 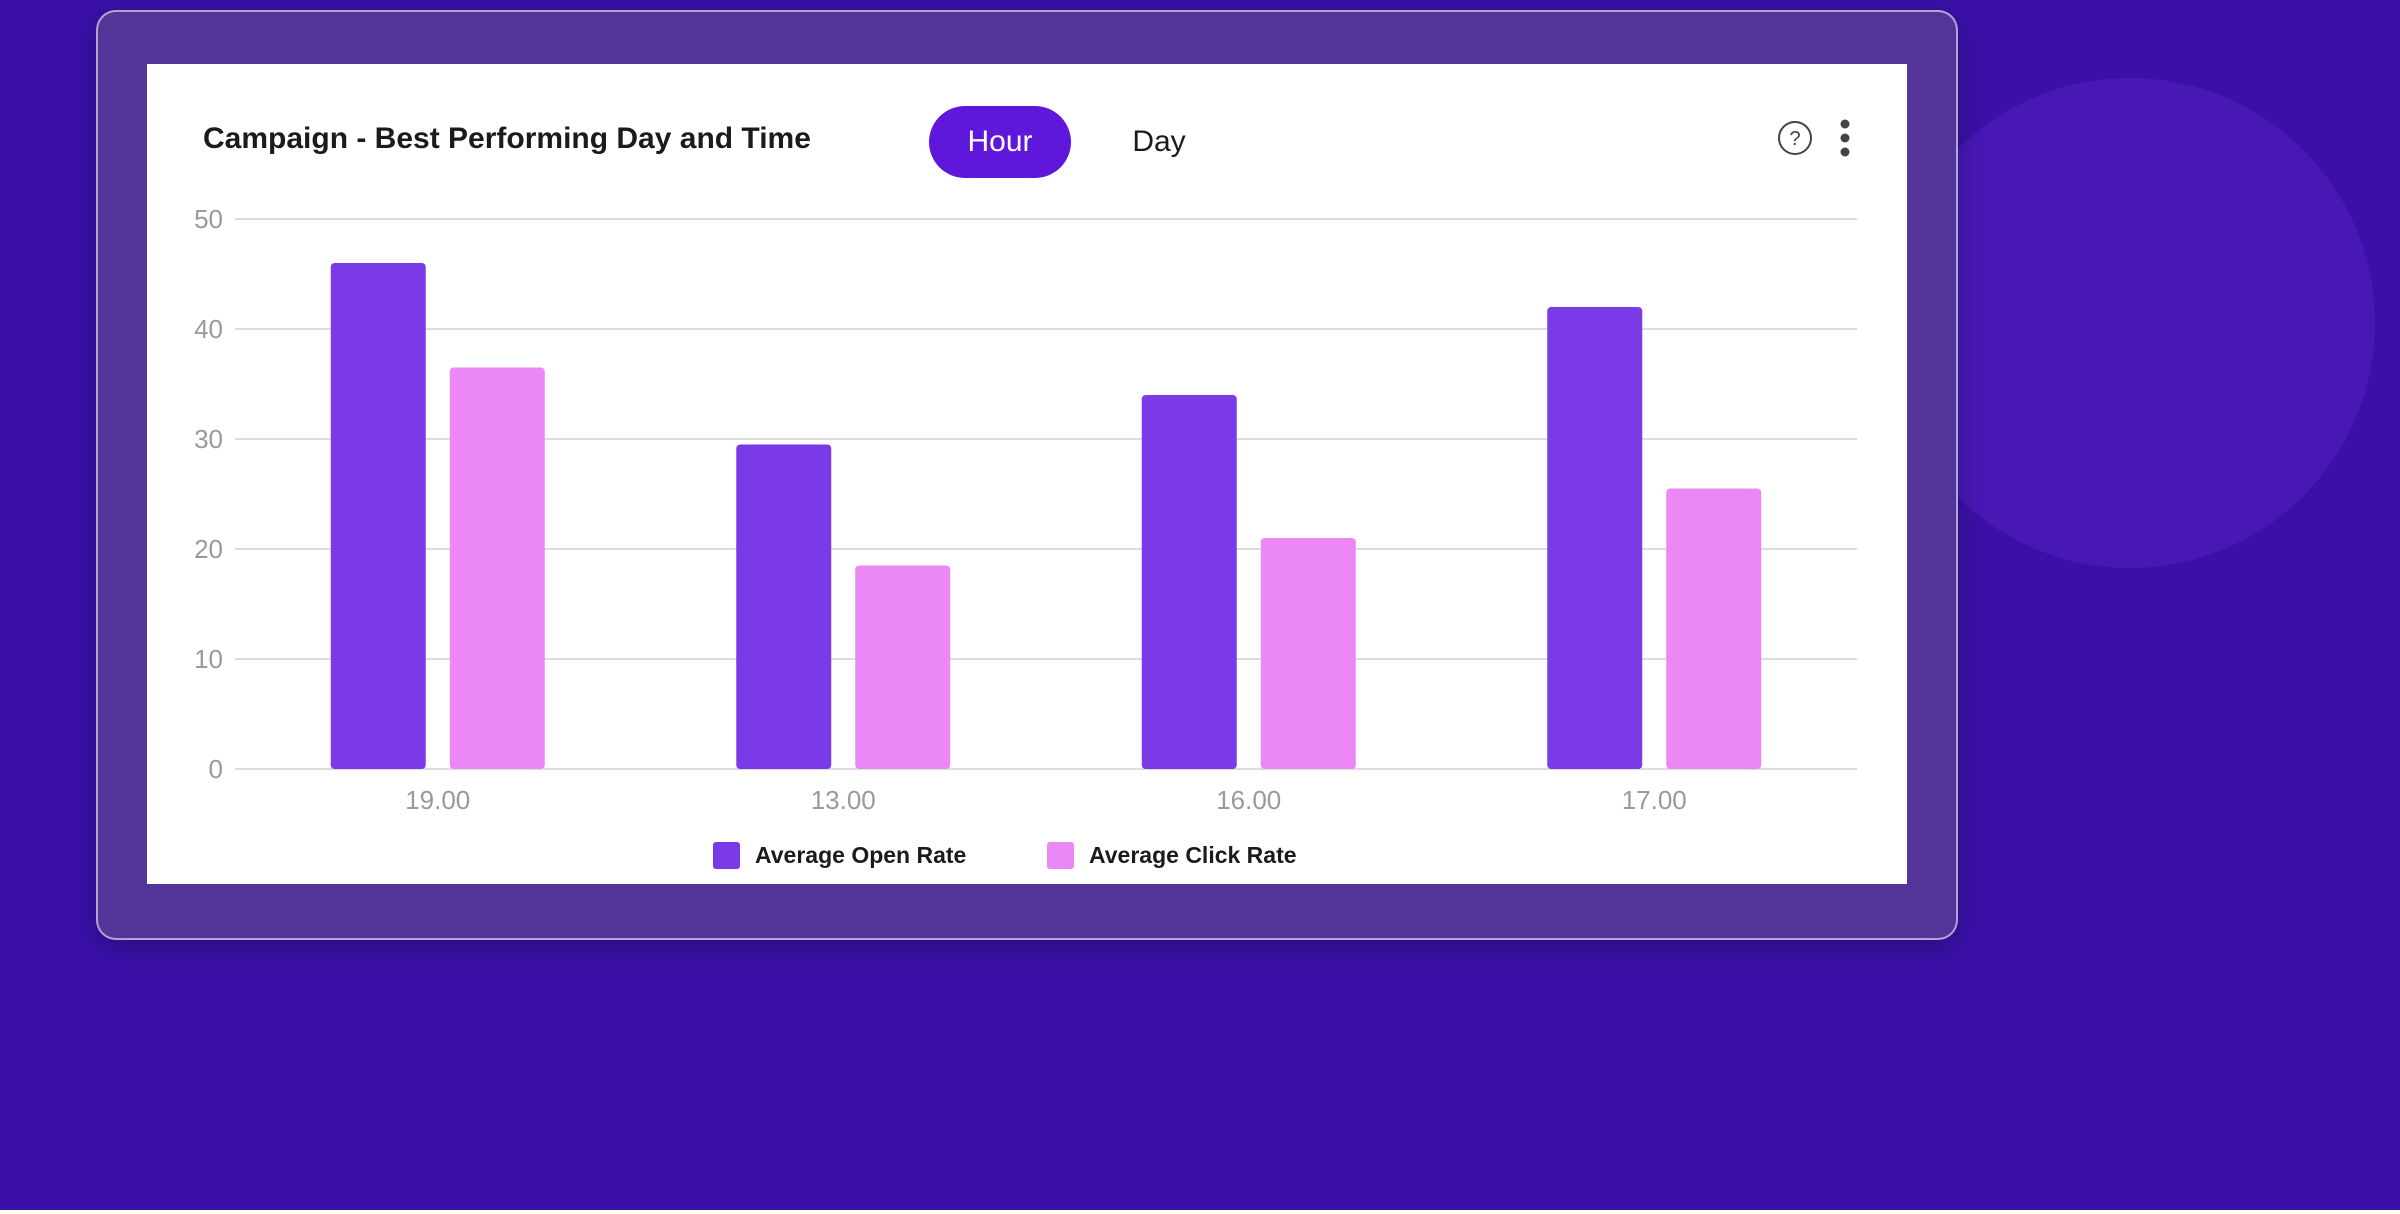 What do you see at coordinates (1845, 138) in the screenshot?
I see `more-vertical-icon` at bounding box center [1845, 138].